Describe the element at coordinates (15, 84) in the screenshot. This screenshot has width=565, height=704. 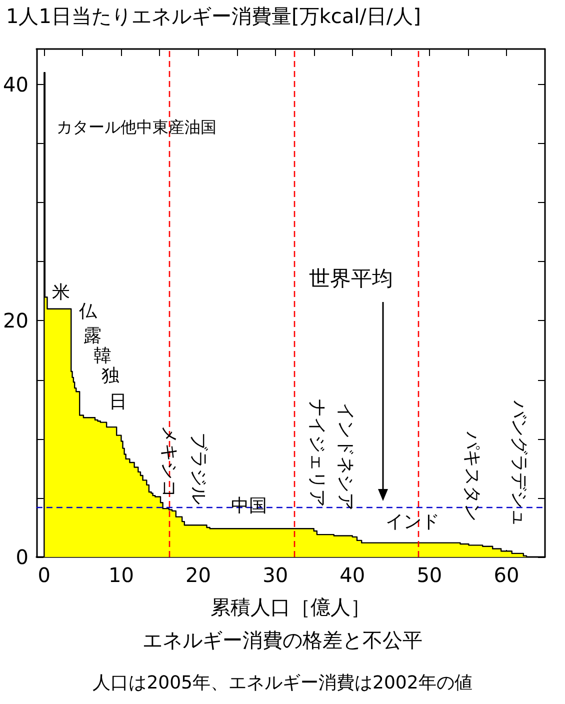
I see `y-tick-label: 40` at that location.